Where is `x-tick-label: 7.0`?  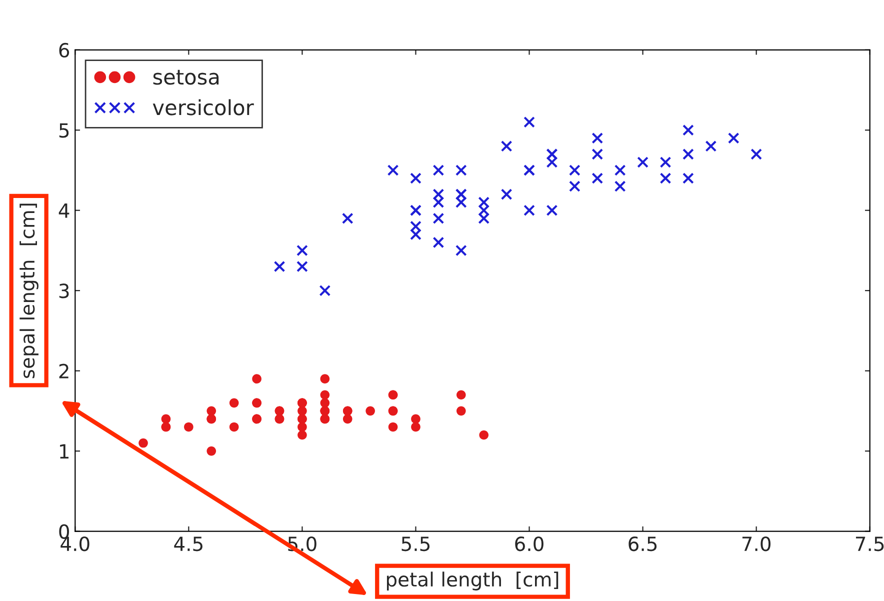
x-tick-label: 7.0 is located at coordinates (756, 544).